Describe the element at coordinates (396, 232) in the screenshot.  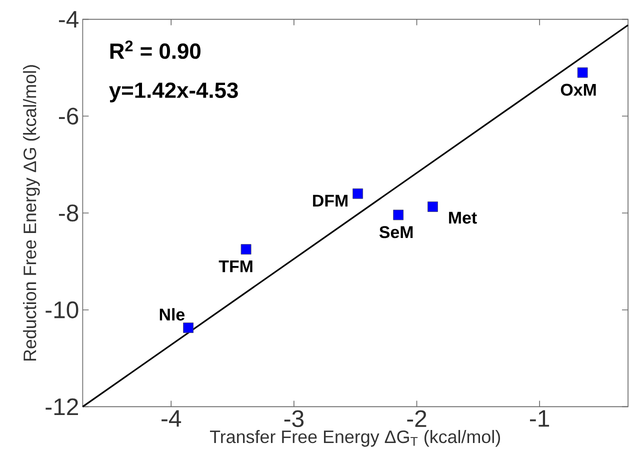
I see `annotation: SeM` at that location.